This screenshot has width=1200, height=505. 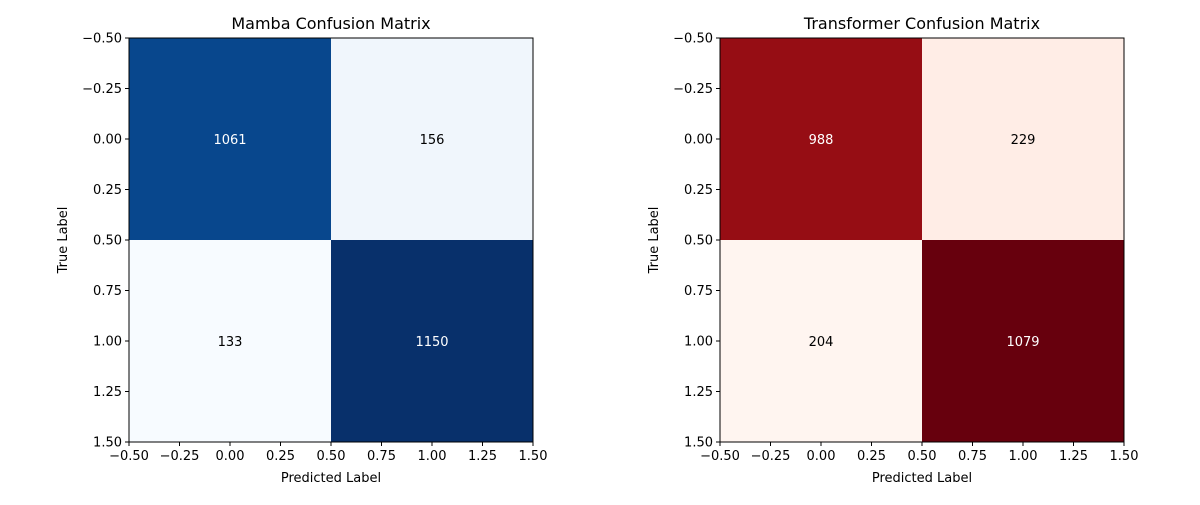 I want to click on chart-title: Transformer Confusion Matrix, so click(x=921, y=23).